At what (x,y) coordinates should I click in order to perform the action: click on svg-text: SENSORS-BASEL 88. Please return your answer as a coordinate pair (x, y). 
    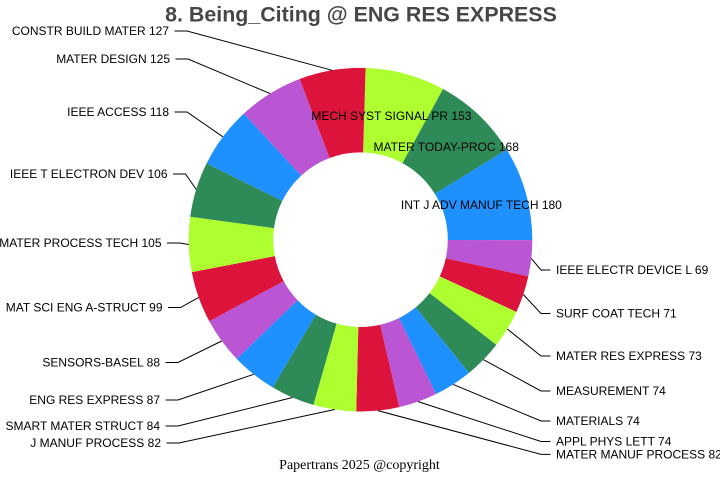
    Looking at the image, I should click on (101, 363).